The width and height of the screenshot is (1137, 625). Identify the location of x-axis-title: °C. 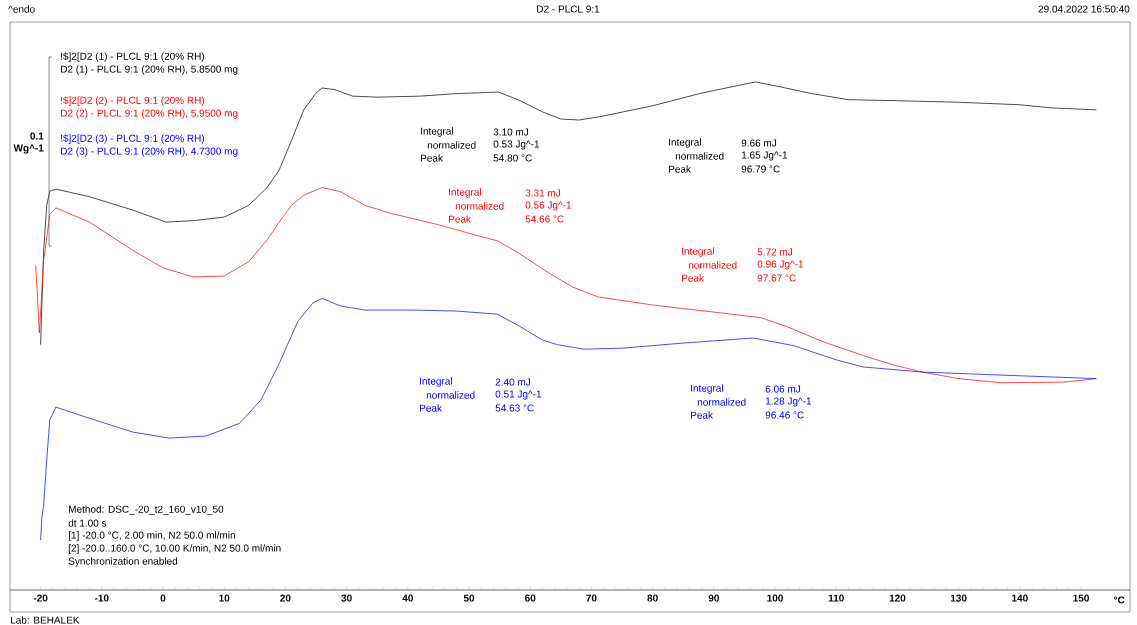
(1119, 600).